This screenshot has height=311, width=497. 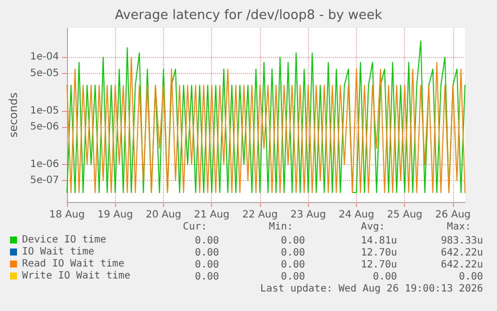 I want to click on text: Max:, so click(x=459, y=227).